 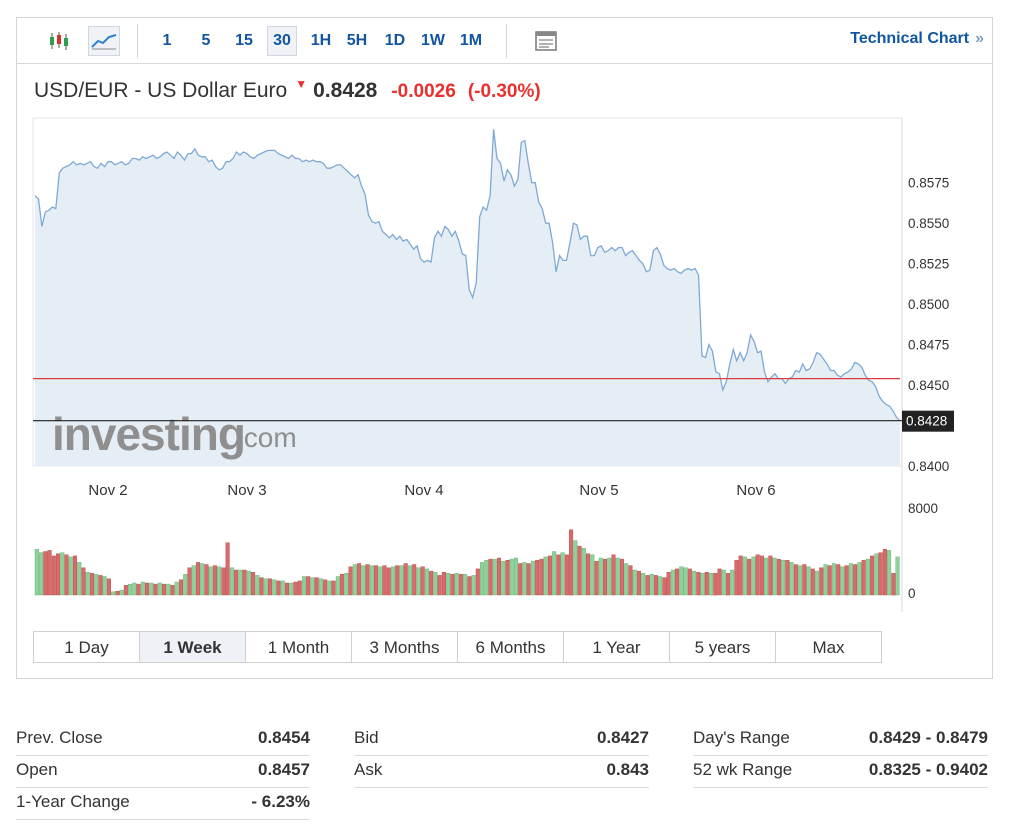 I want to click on range-1-year: 1 Year, so click(x=616, y=647).